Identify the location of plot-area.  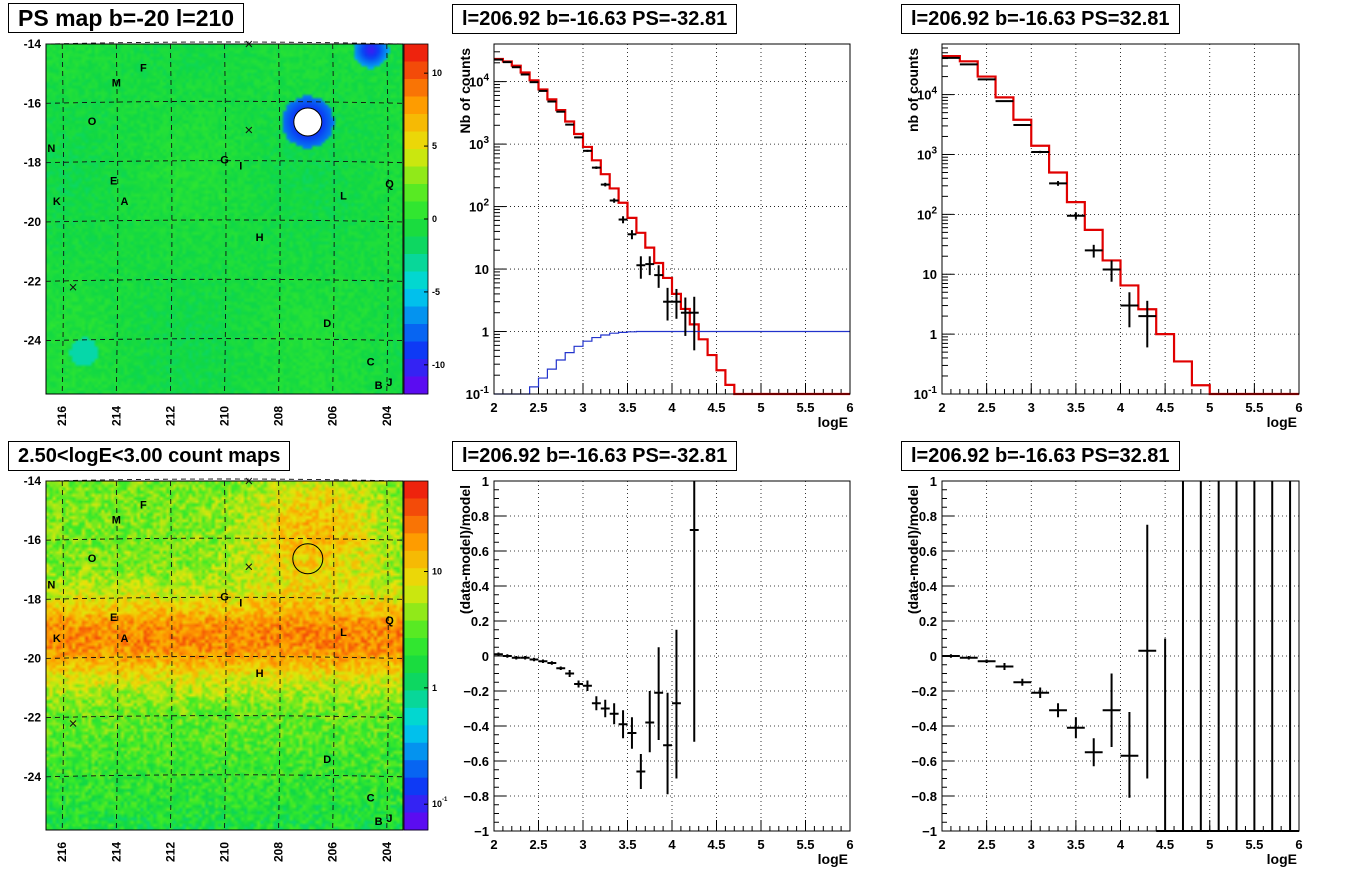
(1120, 219).